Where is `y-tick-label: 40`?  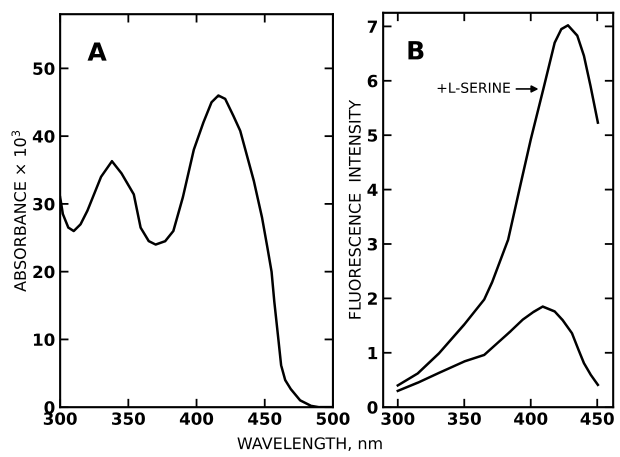
y-tick-label: 40 is located at coordinates (43, 136).